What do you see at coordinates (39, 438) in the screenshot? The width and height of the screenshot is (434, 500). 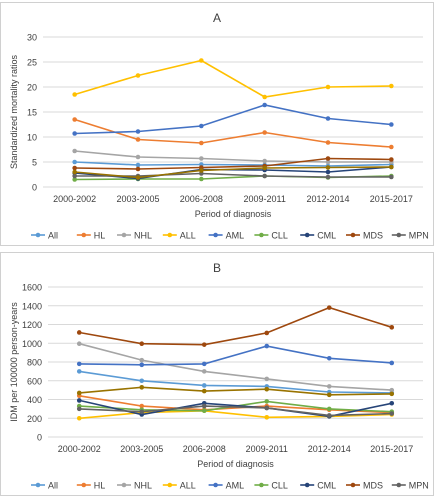 I see `chart-b-ytick-label: 0` at bounding box center [39, 438].